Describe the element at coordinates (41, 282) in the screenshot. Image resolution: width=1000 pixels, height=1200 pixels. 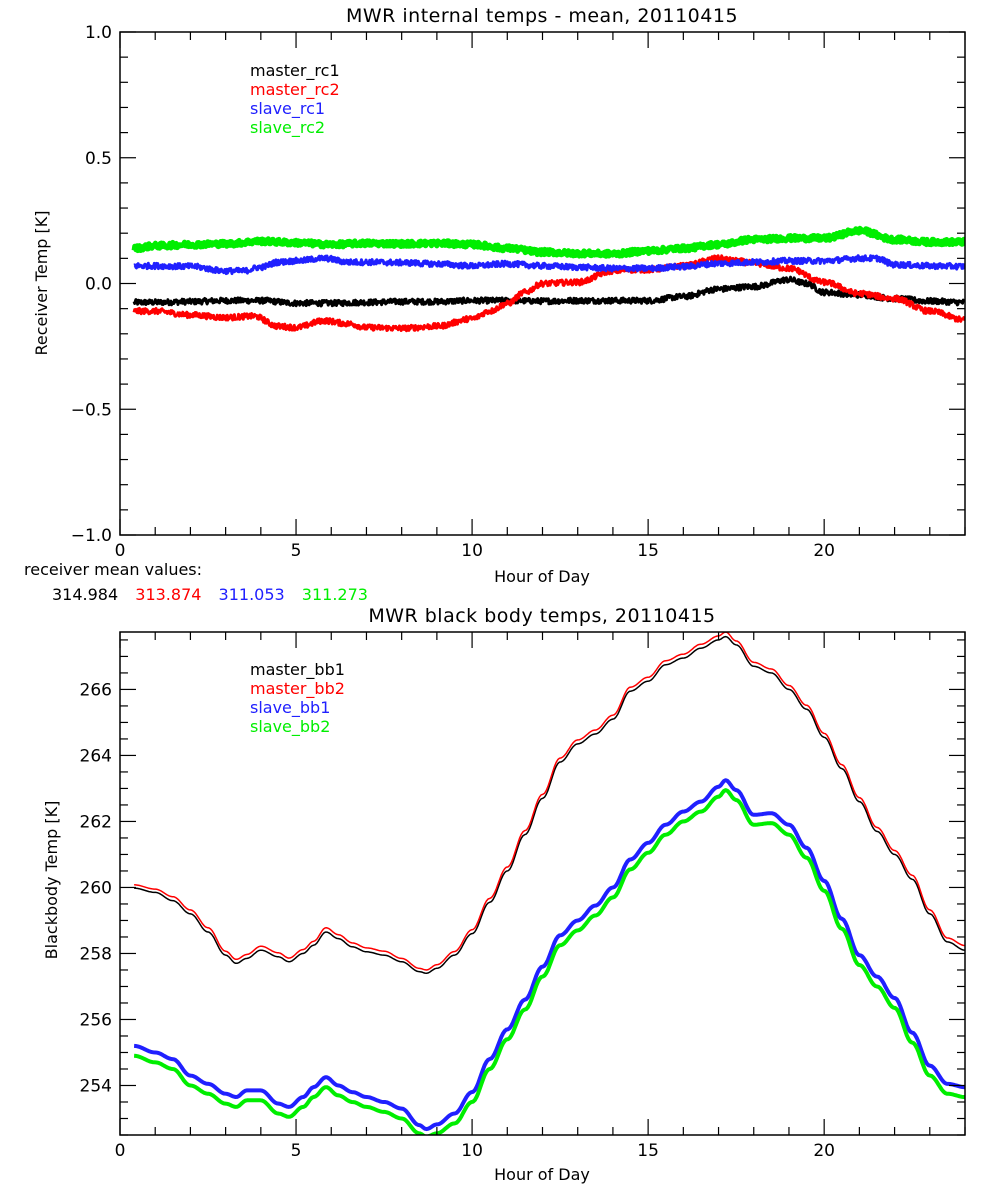
I see `y-axis-title: Receiver Temp [K]` at that location.